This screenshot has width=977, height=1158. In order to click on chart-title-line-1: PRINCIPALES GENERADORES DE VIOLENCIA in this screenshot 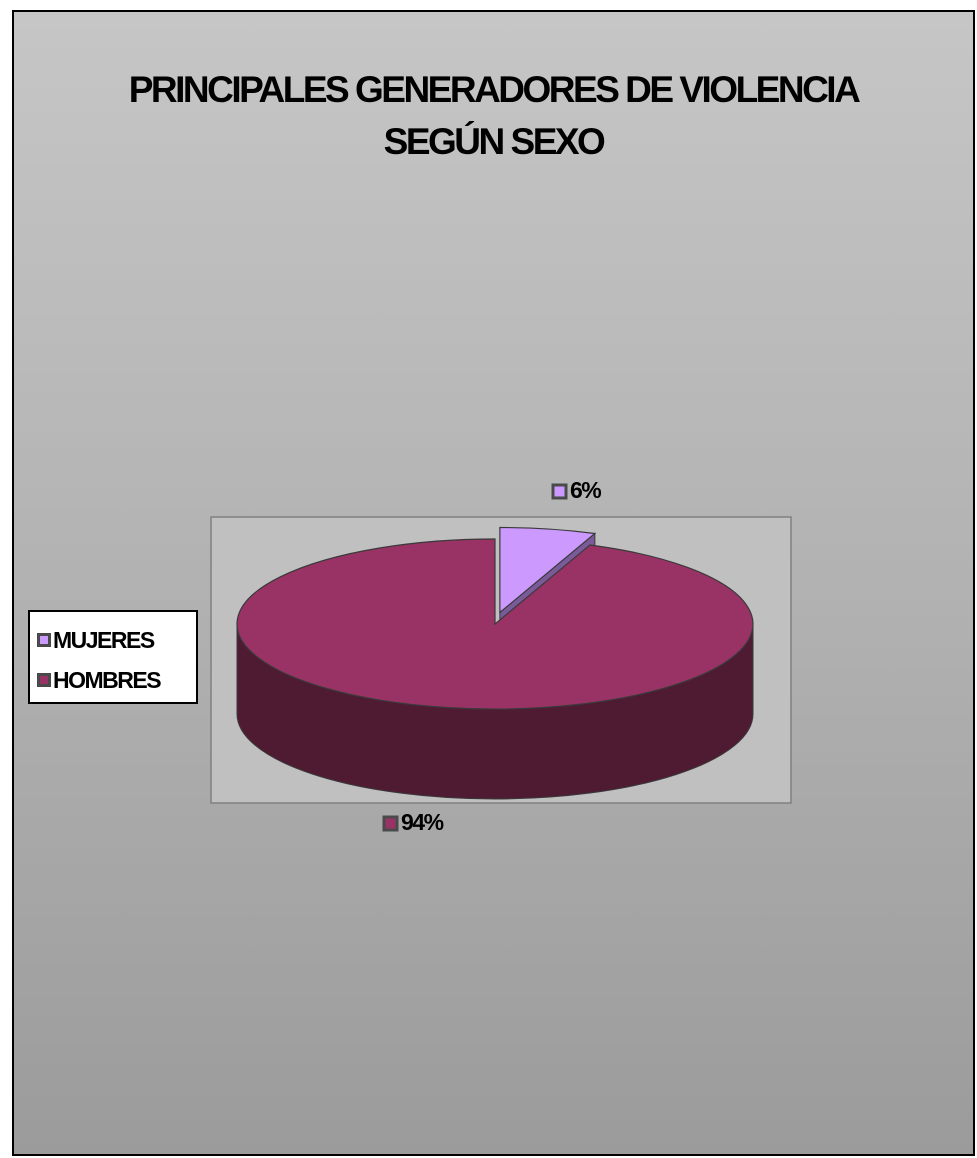, I will do `click(494, 89)`.